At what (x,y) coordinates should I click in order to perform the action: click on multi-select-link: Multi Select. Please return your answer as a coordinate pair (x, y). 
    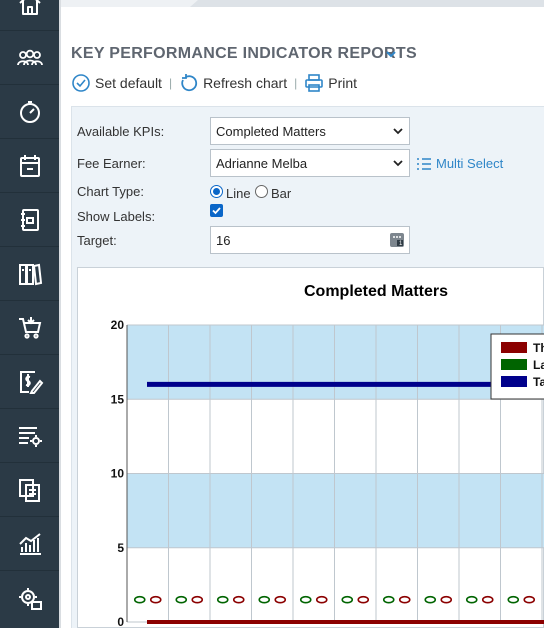
    Looking at the image, I should click on (459, 163).